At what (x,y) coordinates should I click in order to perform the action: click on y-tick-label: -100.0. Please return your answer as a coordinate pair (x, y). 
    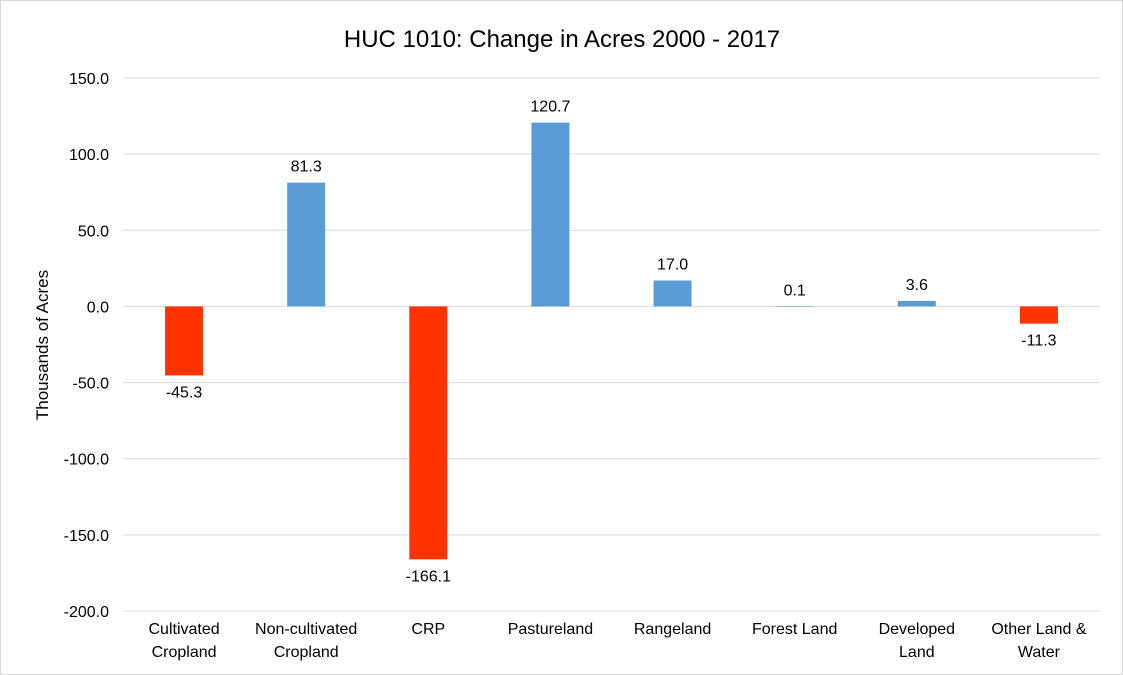
    Looking at the image, I should click on (86, 460).